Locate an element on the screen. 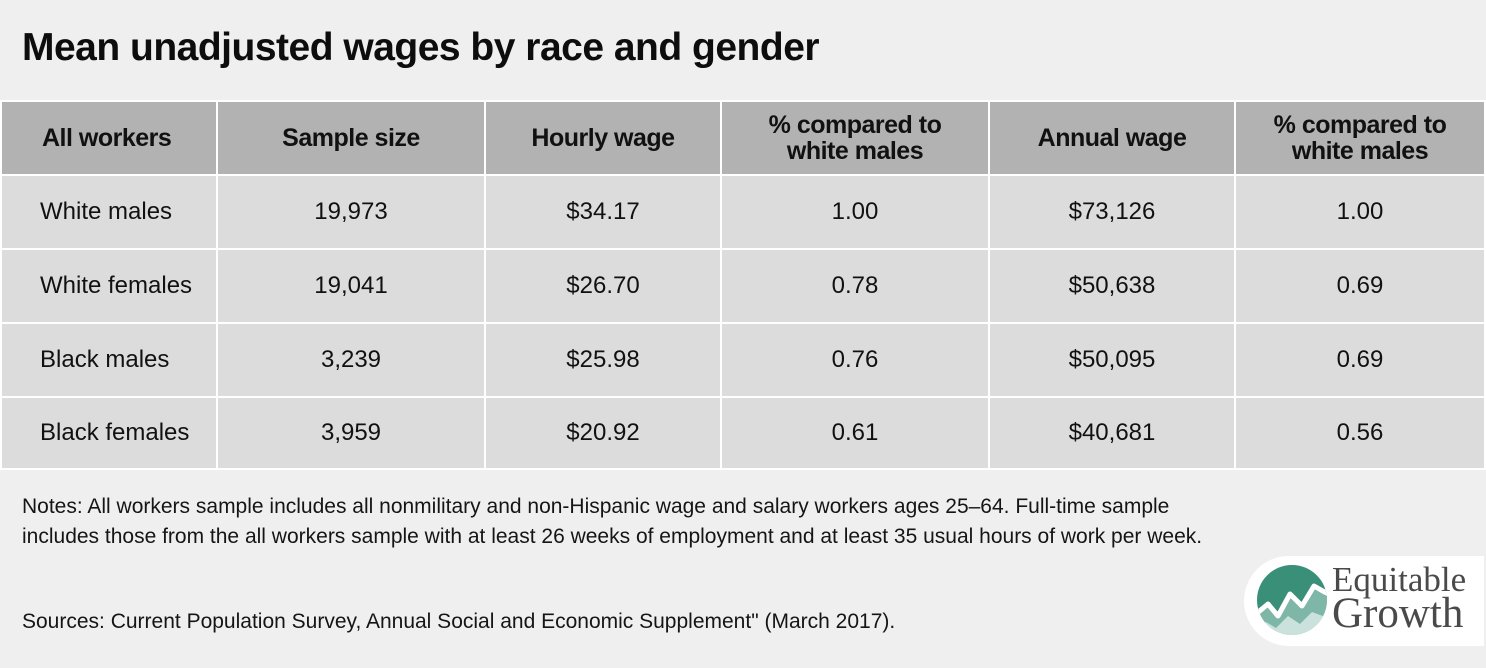 This screenshot has width=1486, height=668. table-cell: 3,239 is located at coordinates (351, 360).